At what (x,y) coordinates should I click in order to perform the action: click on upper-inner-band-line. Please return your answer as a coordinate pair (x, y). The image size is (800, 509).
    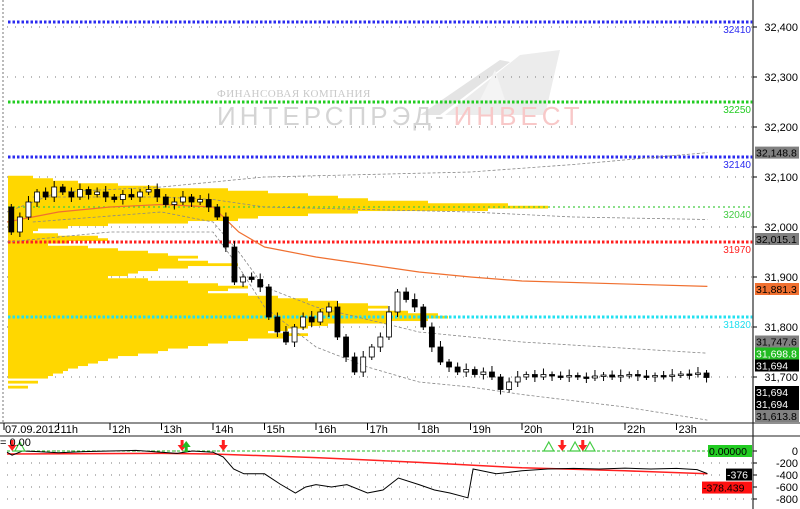
    Looking at the image, I should click on (370, 208).